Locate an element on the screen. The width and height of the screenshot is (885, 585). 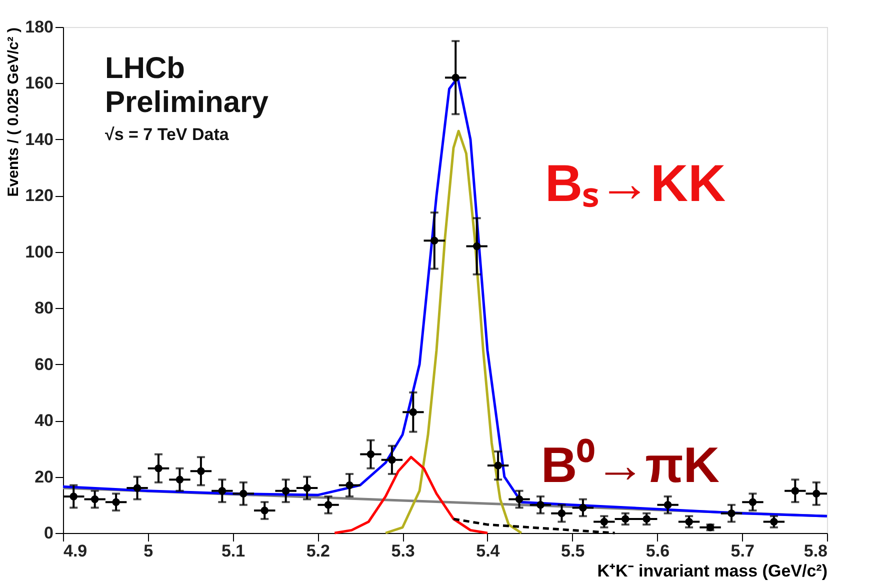
annotation: Bₛ→KK is located at coordinates (635, 184).